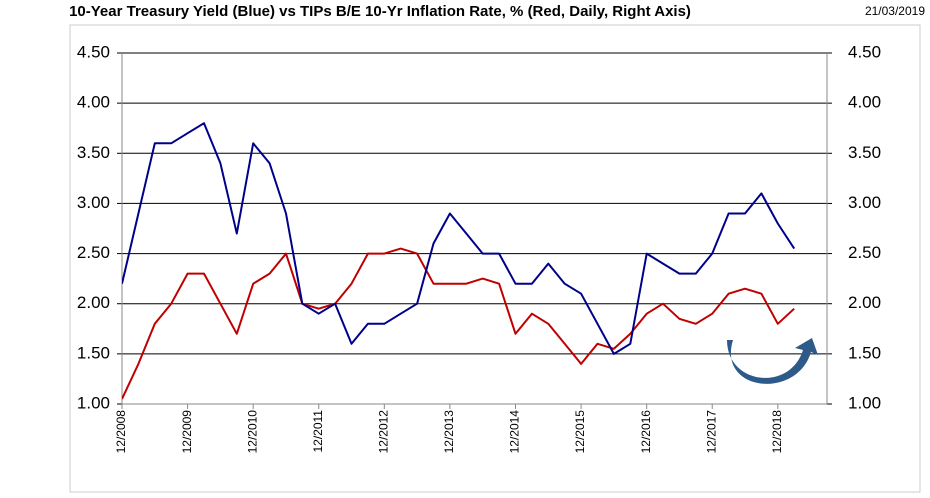 This screenshot has width=930, height=498. What do you see at coordinates (711, 432) in the screenshot?
I see `x-tick-label: 12/2017` at bounding box center [711, 432].